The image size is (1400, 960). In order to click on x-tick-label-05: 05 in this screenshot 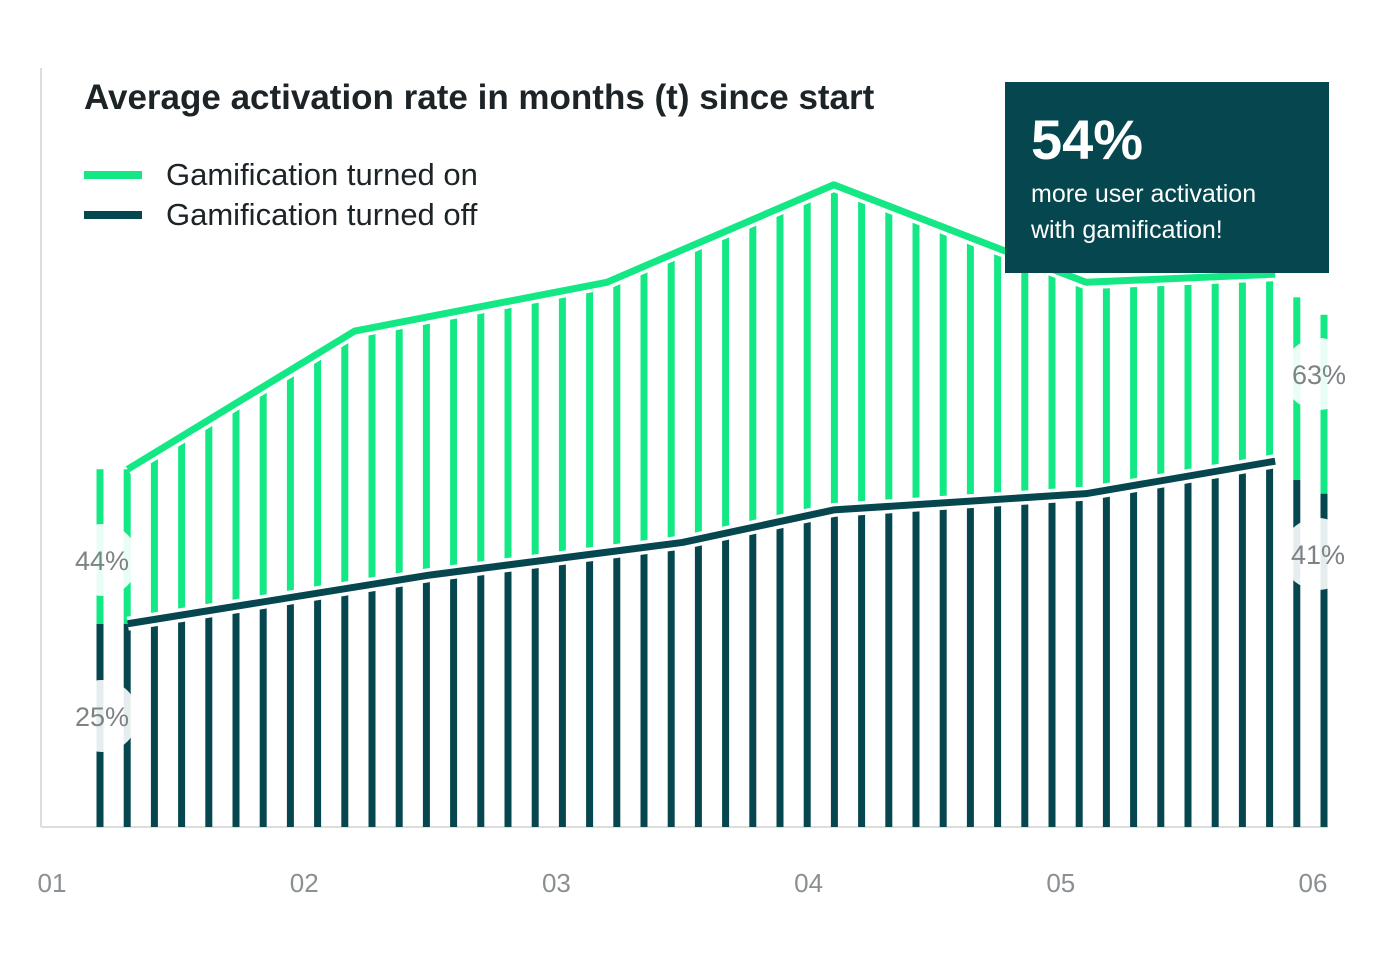, I will do `click(1060, 883)`.